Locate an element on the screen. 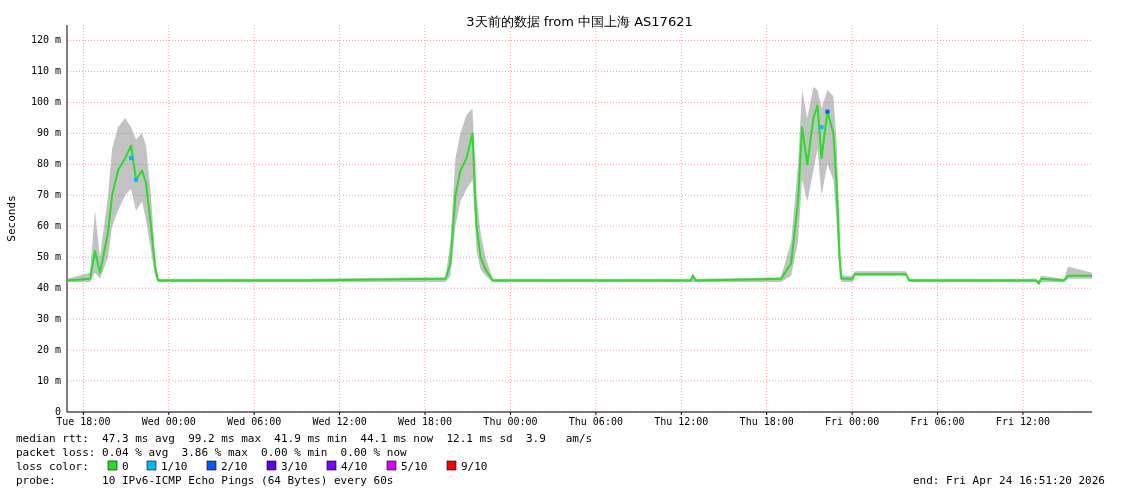 This screenshot has height=494, width=1121. legend-title: loss color: is located at coordinates (52, 466).